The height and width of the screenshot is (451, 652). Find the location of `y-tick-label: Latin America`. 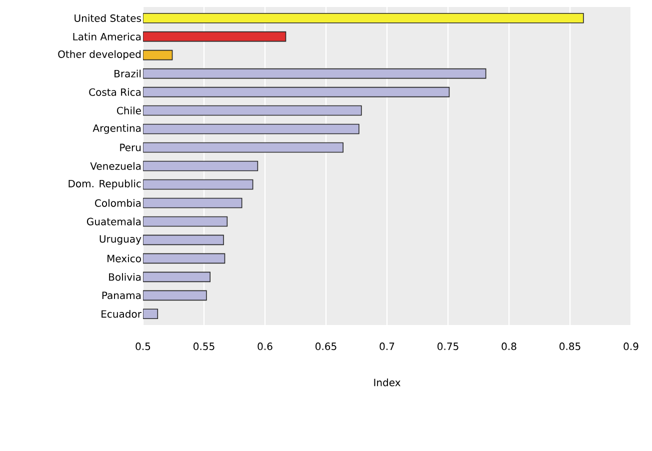

y-tick-label: Latin America is located at coordinates (107, 36).